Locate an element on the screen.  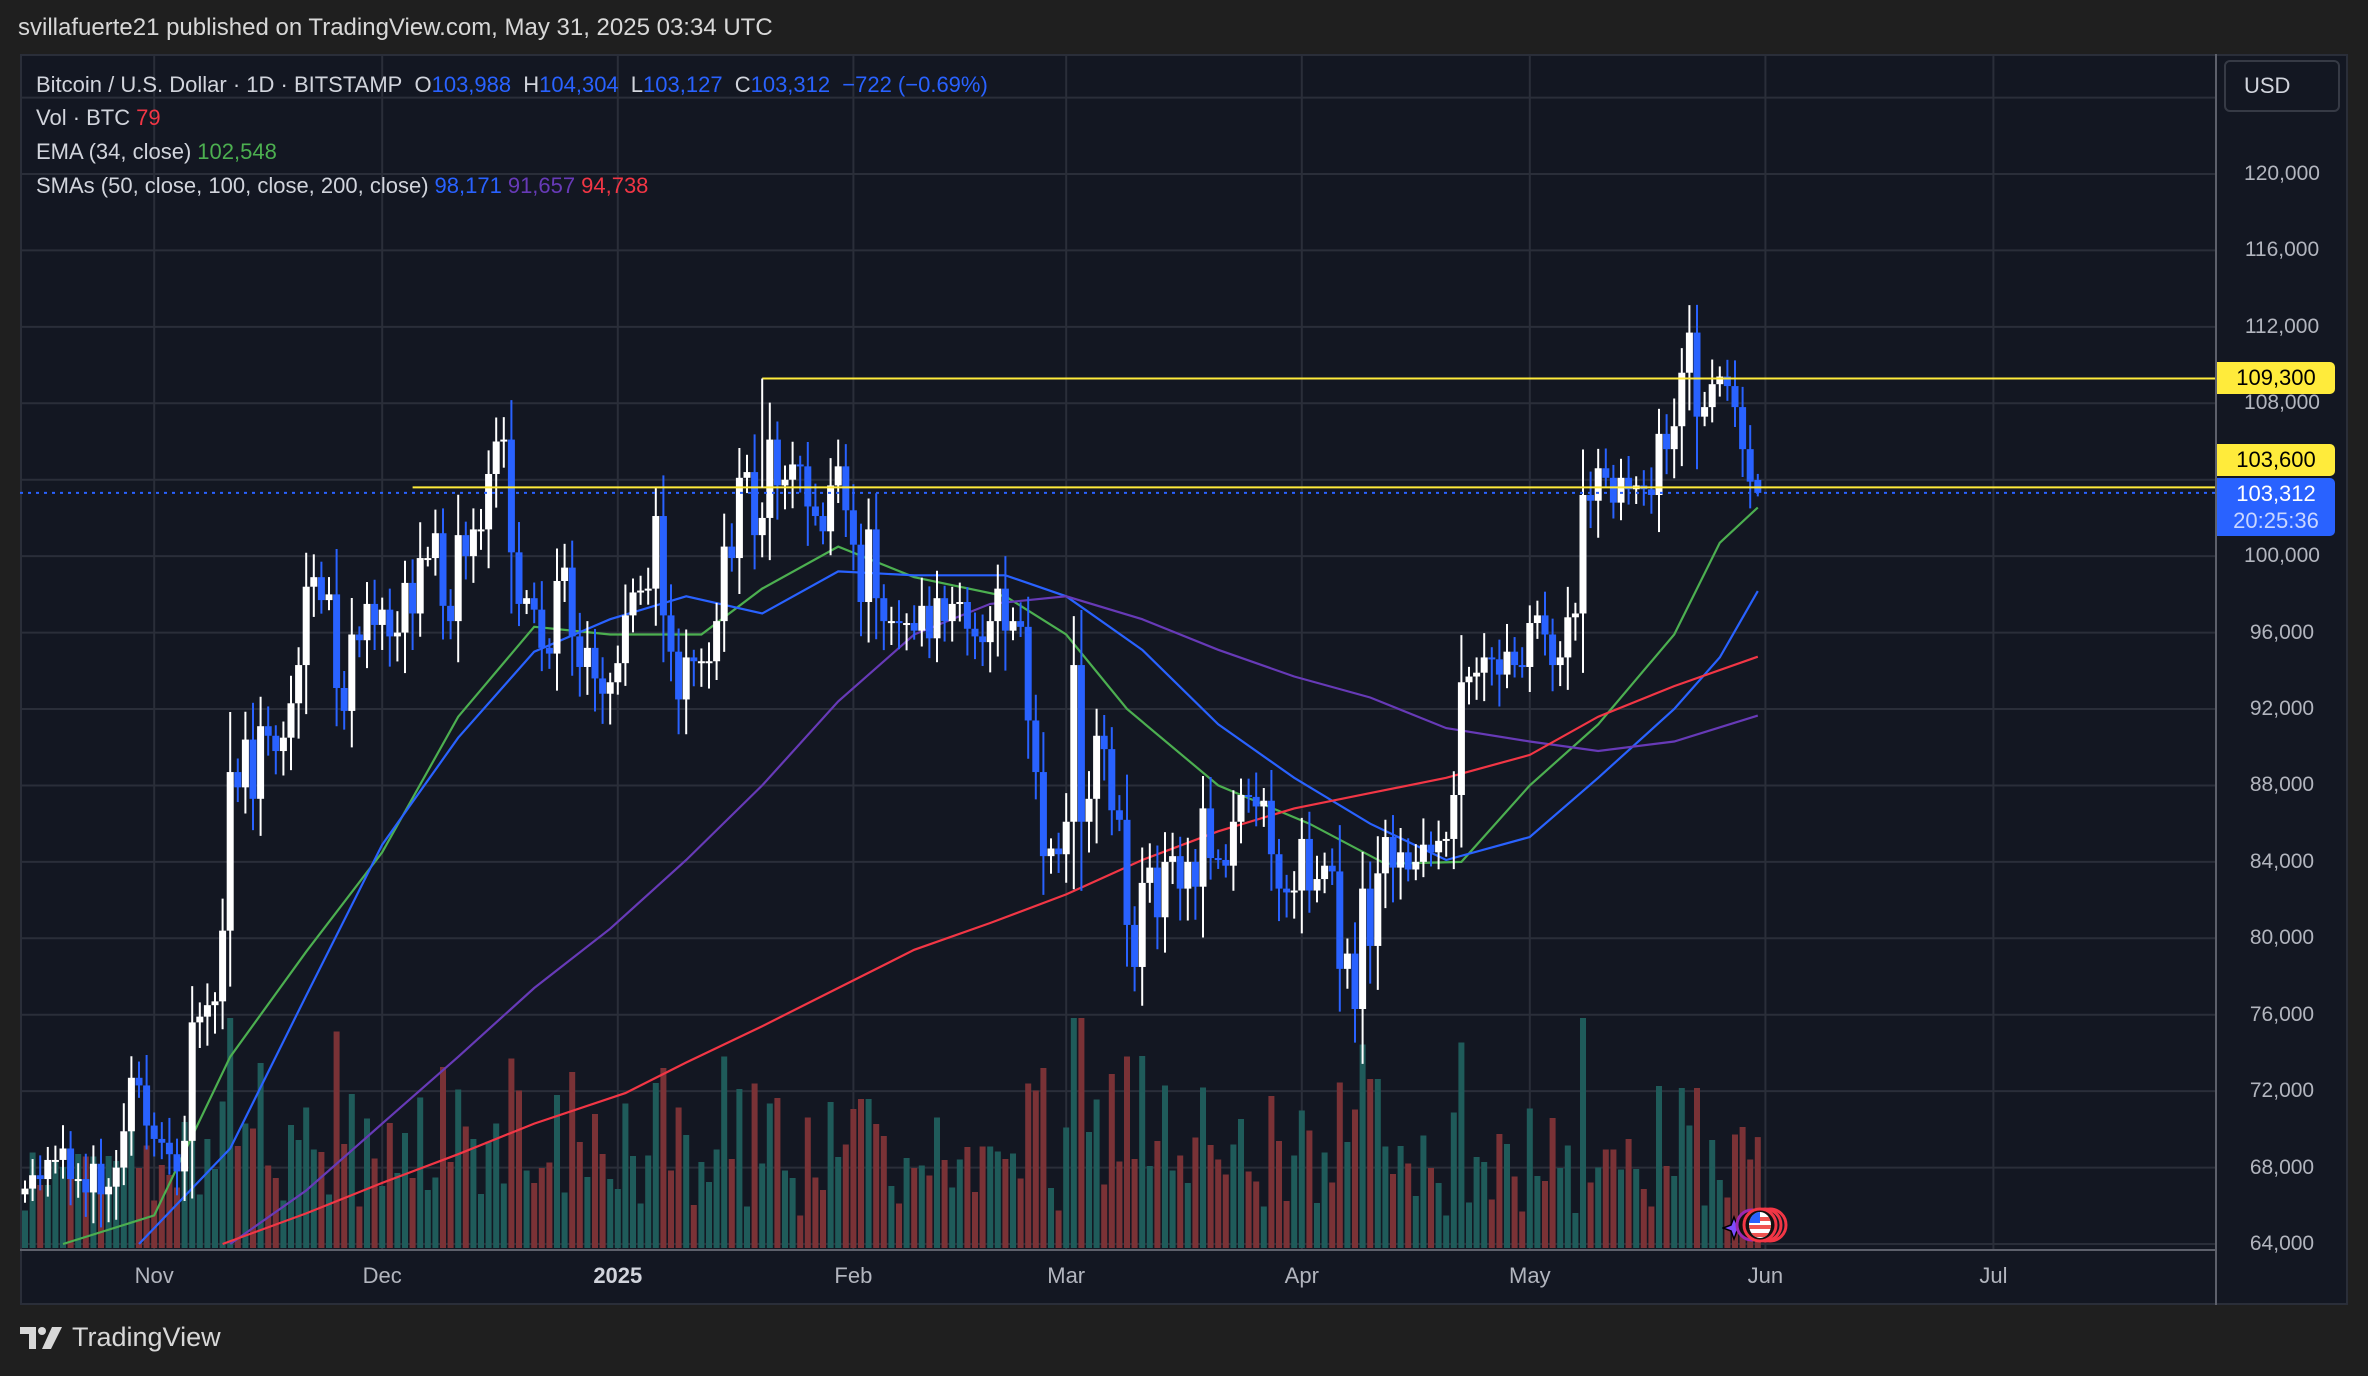
open-value: 103,988 is located at coordinates (471, 84).